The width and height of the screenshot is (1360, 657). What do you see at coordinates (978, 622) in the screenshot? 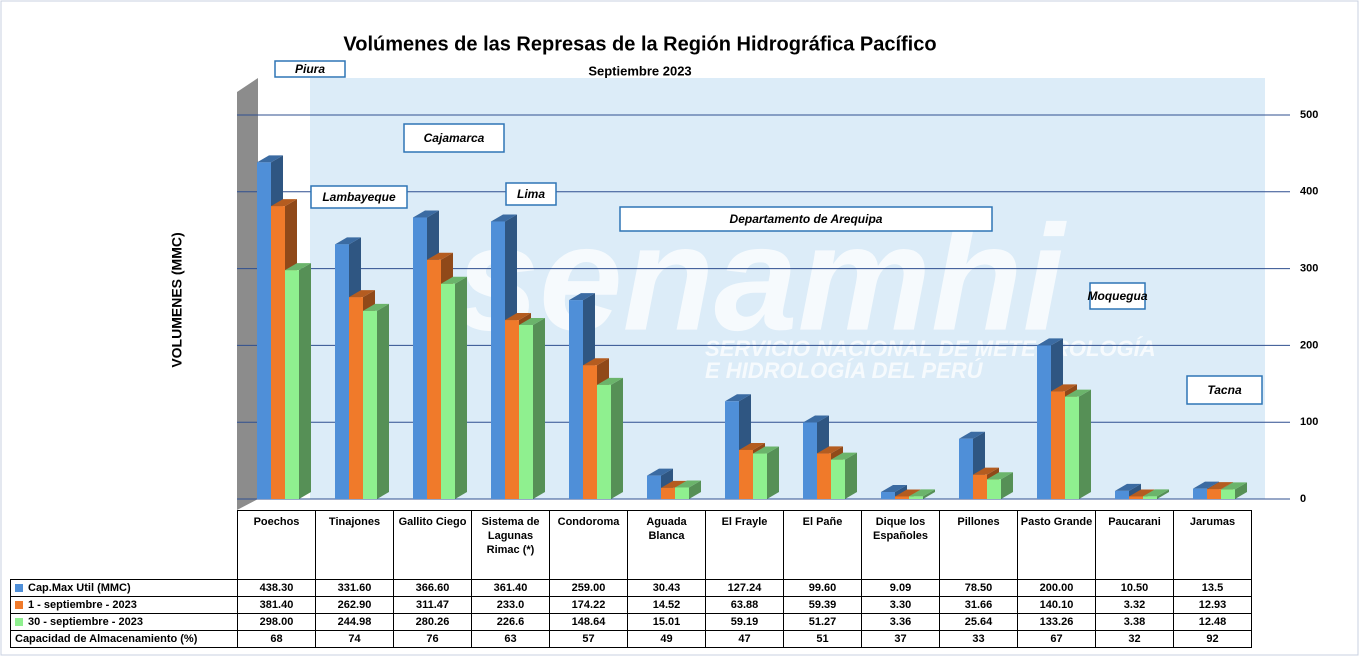
I see `value-cell: 25.64` at bounding box center [978, 622].